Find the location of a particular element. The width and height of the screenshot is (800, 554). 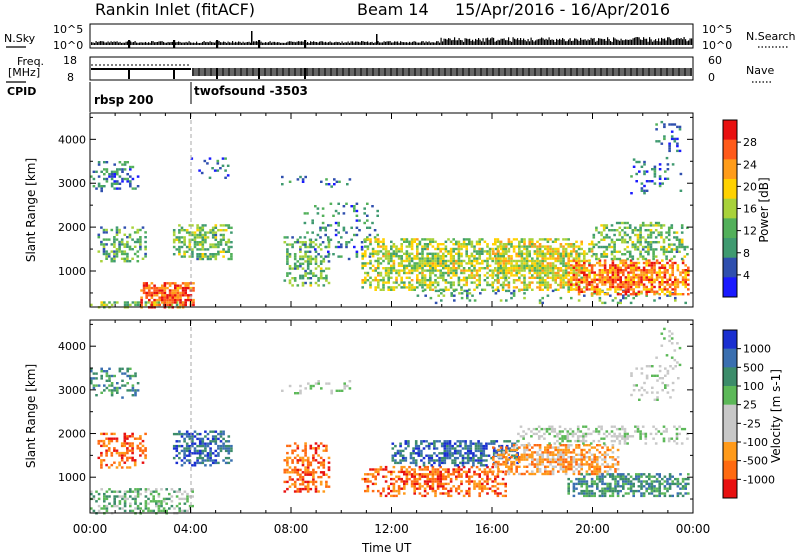

freq-spike is located at coordinates (217, 73).